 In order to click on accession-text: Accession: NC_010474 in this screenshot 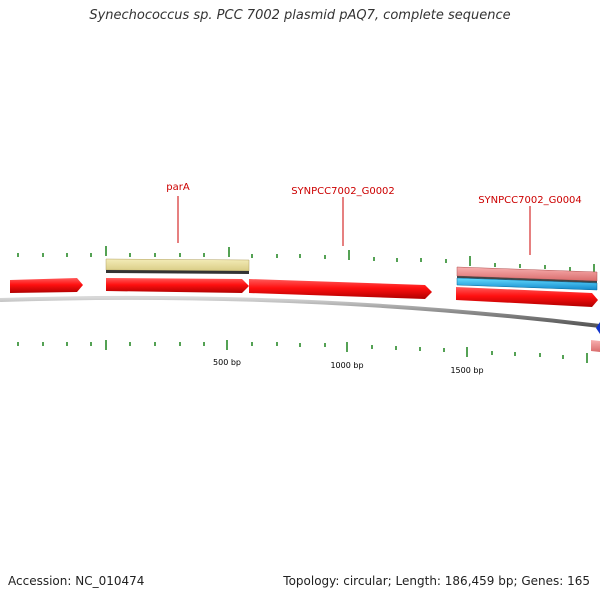, I will do `click(76, 581)`.